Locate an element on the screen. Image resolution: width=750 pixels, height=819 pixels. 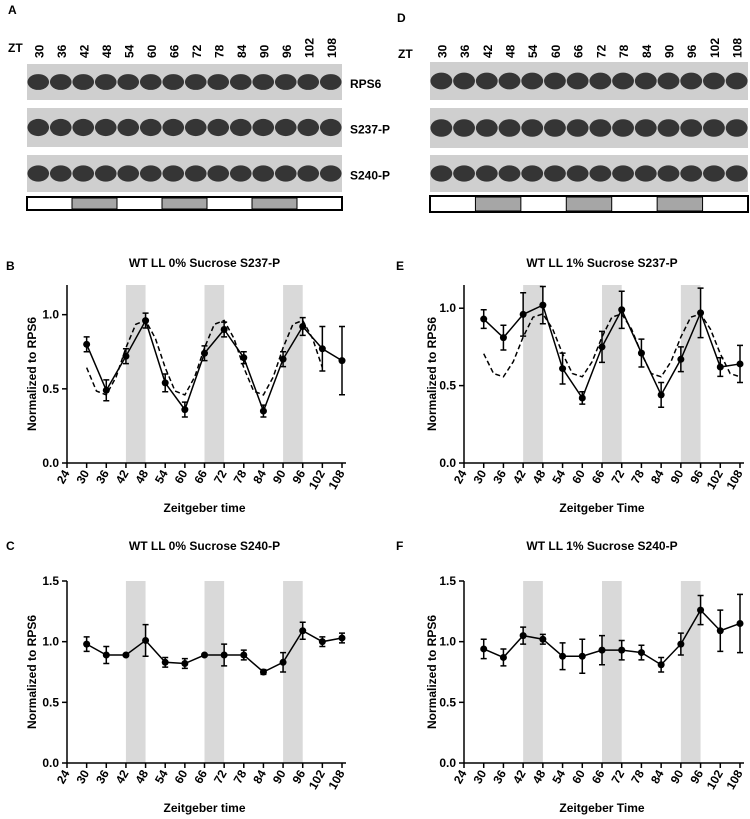
y-tick-label: 1.5 is located at coordinates (50, 581).